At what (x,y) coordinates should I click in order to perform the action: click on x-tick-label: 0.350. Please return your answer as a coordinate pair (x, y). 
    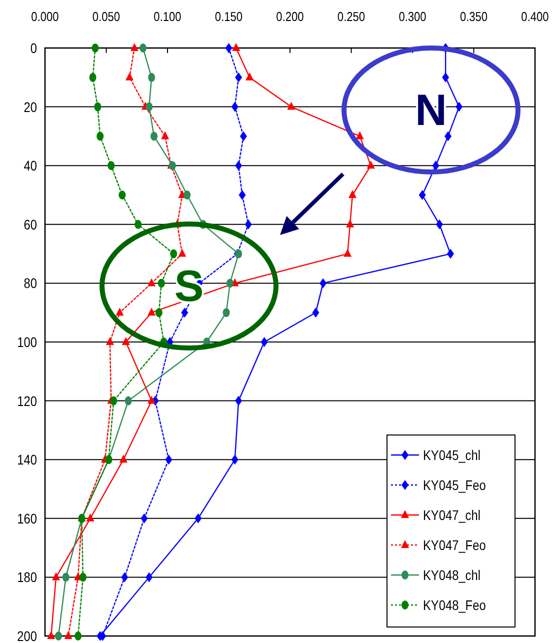
    Looking at the image, I should click on (474, 16).